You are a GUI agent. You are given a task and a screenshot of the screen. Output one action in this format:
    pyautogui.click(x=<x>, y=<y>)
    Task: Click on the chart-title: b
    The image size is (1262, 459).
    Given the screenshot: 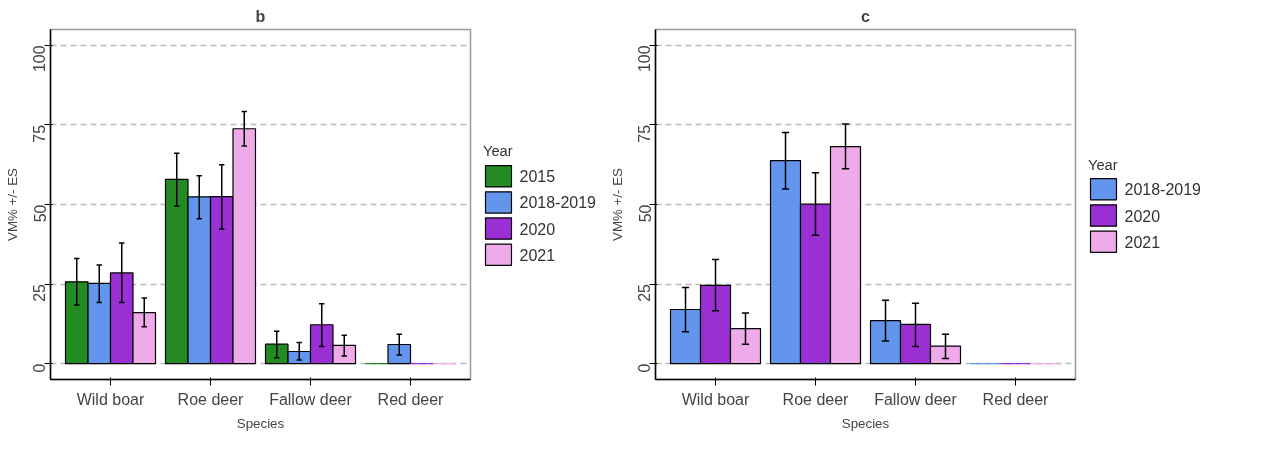 What is the action you would take?
    pyautogui.click(x=260, y=16)
    